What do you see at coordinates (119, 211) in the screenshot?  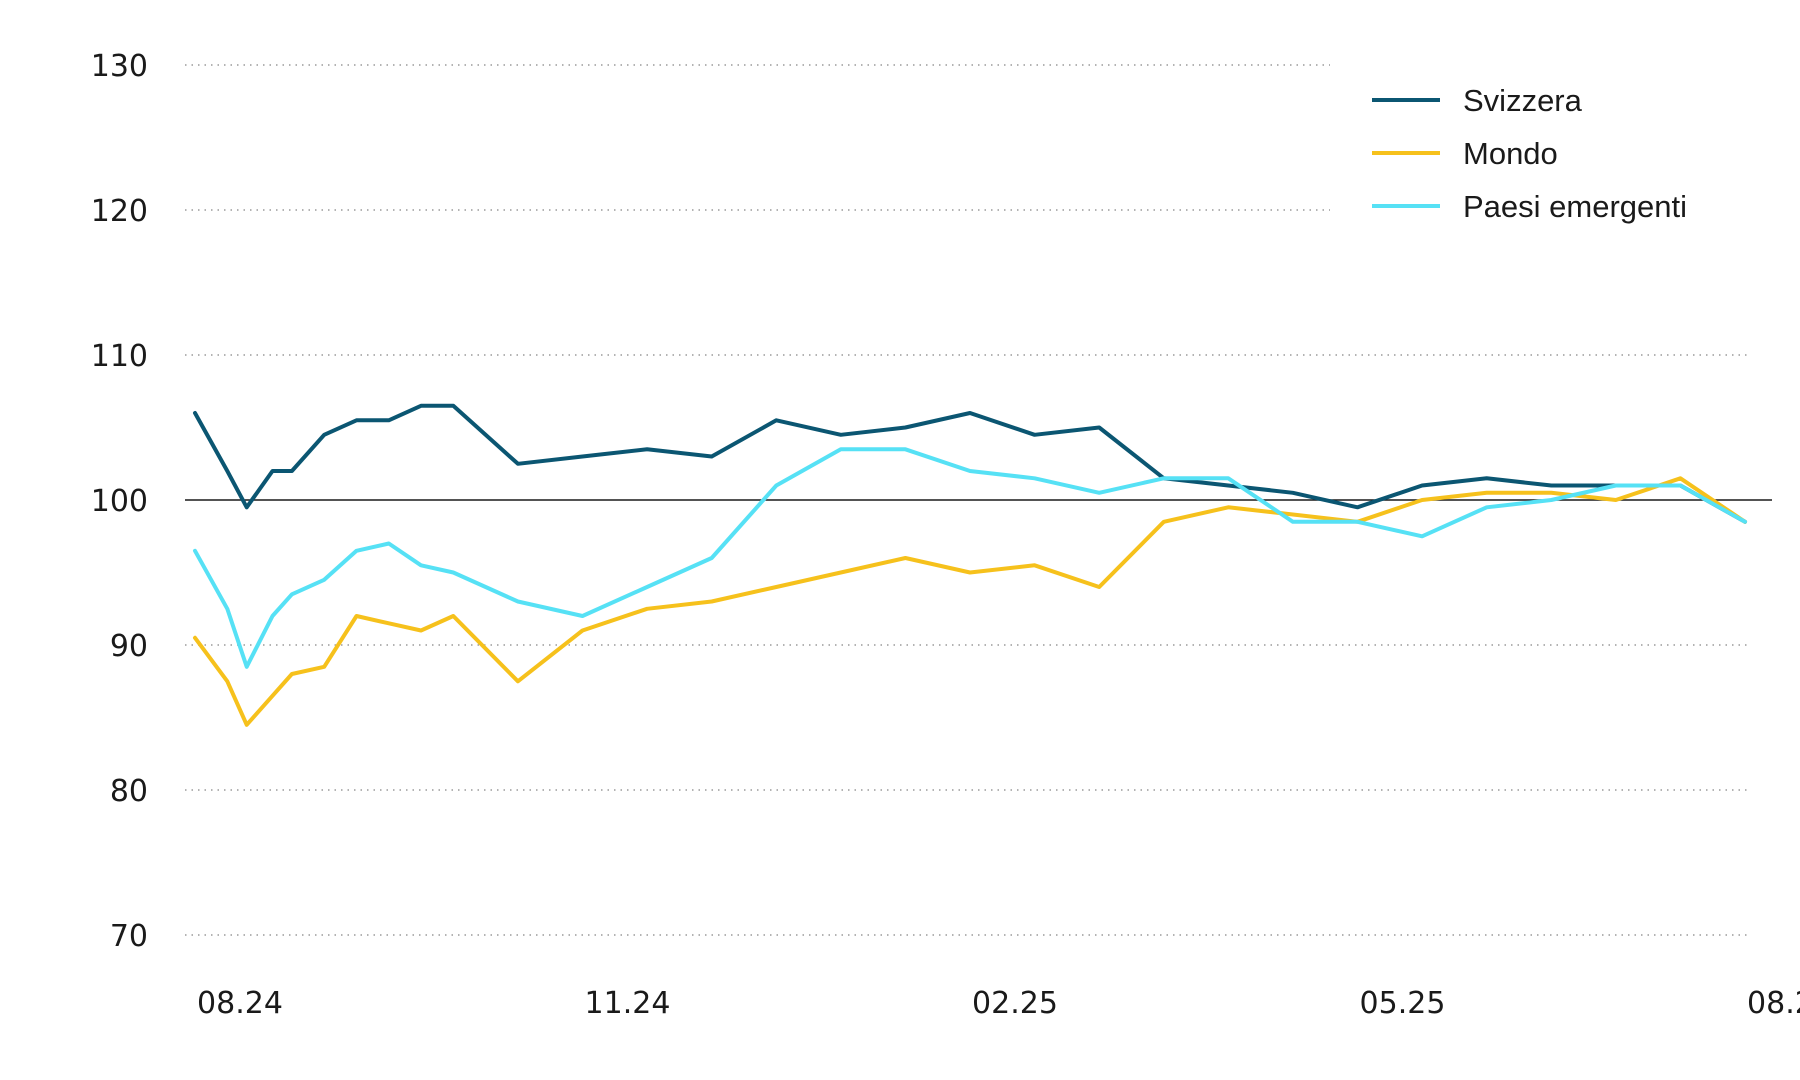 I see `y-tick-label: 120` at bounding box center [119, 211].